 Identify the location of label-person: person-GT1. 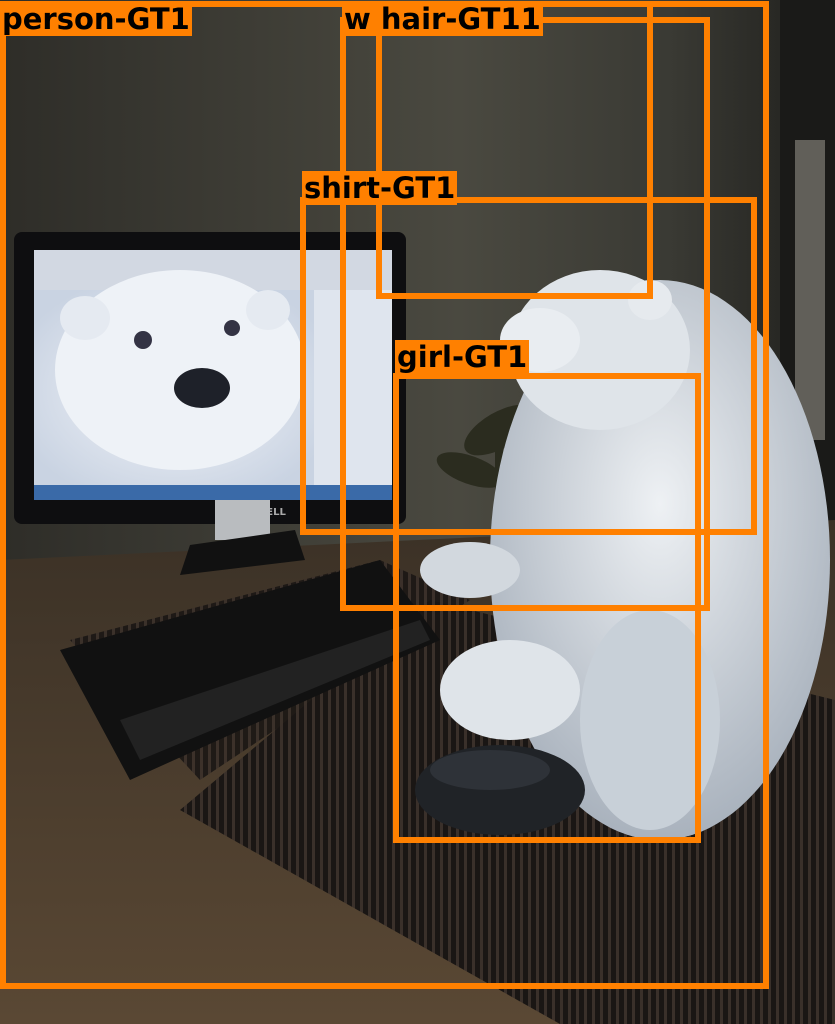
(96, 19).